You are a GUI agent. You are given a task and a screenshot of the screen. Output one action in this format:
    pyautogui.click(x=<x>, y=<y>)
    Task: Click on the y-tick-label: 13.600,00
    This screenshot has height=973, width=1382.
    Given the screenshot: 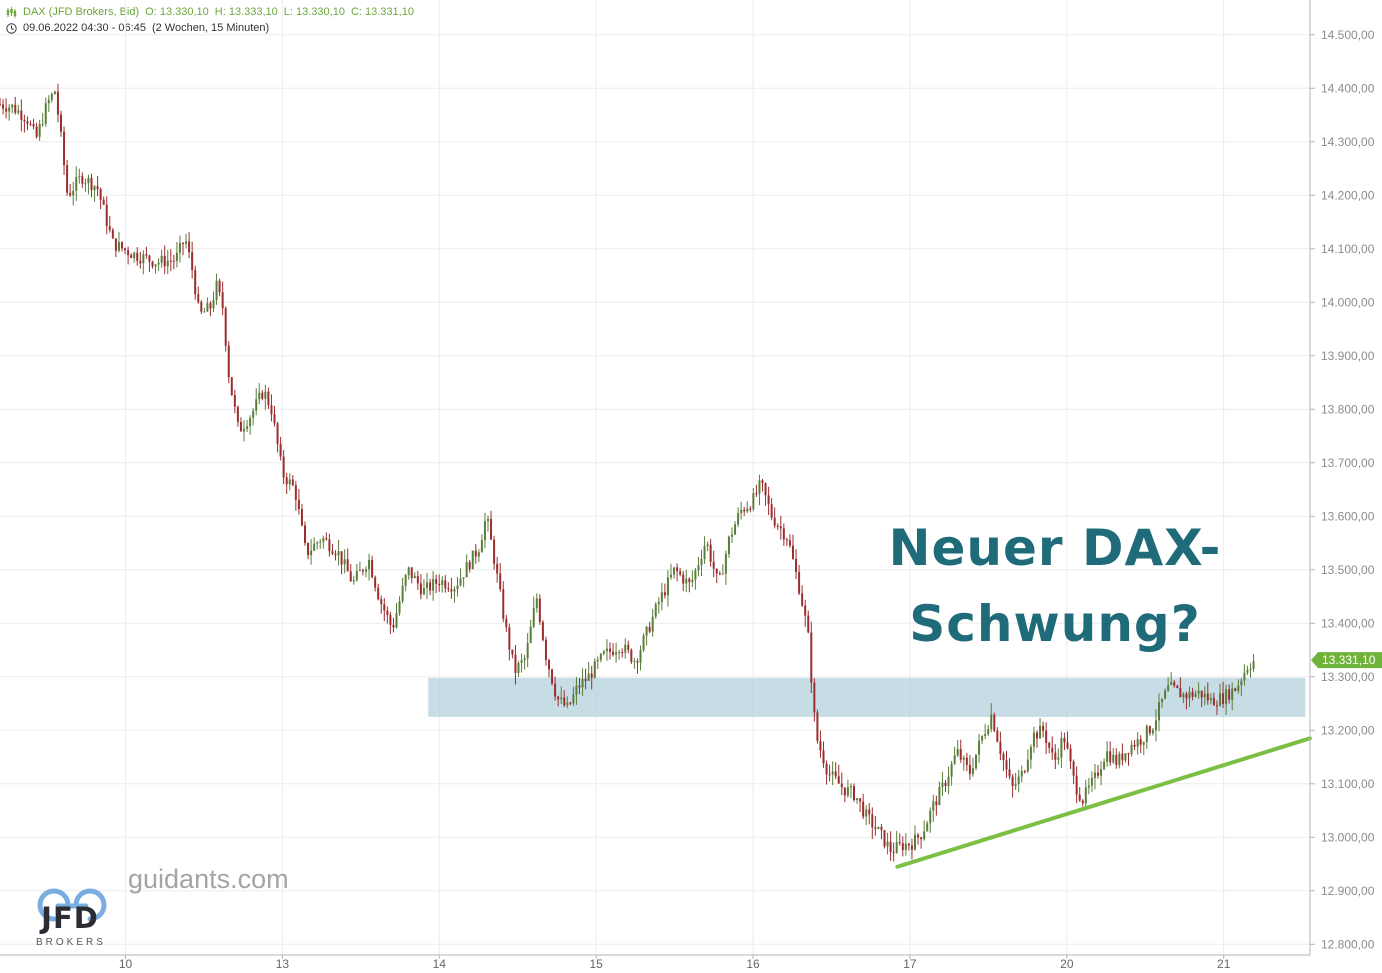 What is the action you would take?
    pyautogui.click(x=1348, y=516)
    